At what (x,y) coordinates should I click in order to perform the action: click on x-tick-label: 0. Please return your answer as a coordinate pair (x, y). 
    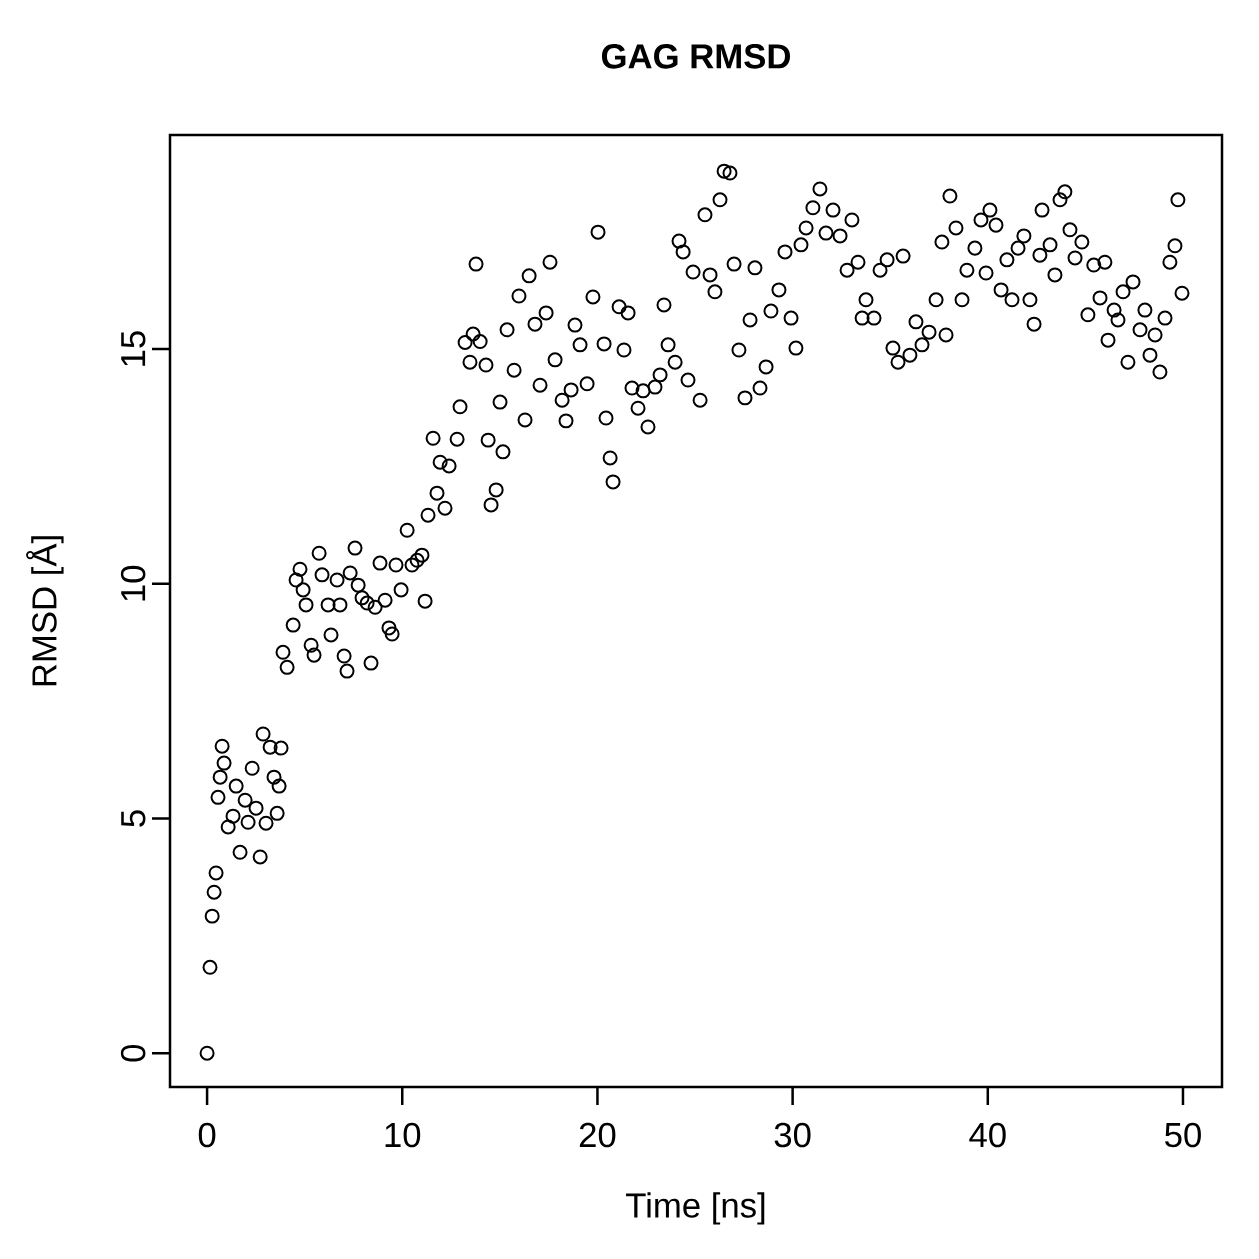
    Looking at the image, I should click on (207, 1135).